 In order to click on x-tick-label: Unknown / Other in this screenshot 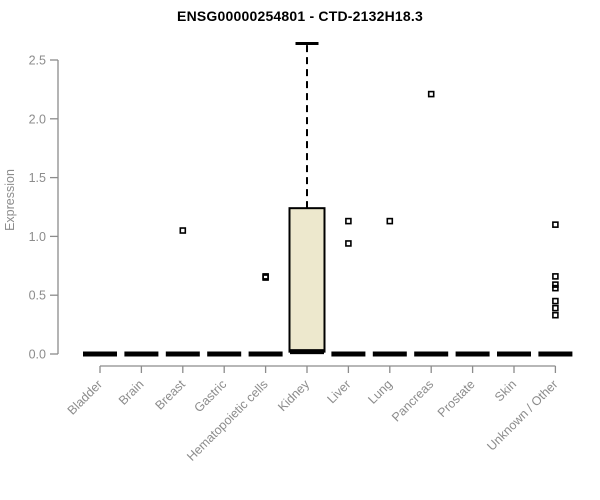, I will do `click(522, 415)`.